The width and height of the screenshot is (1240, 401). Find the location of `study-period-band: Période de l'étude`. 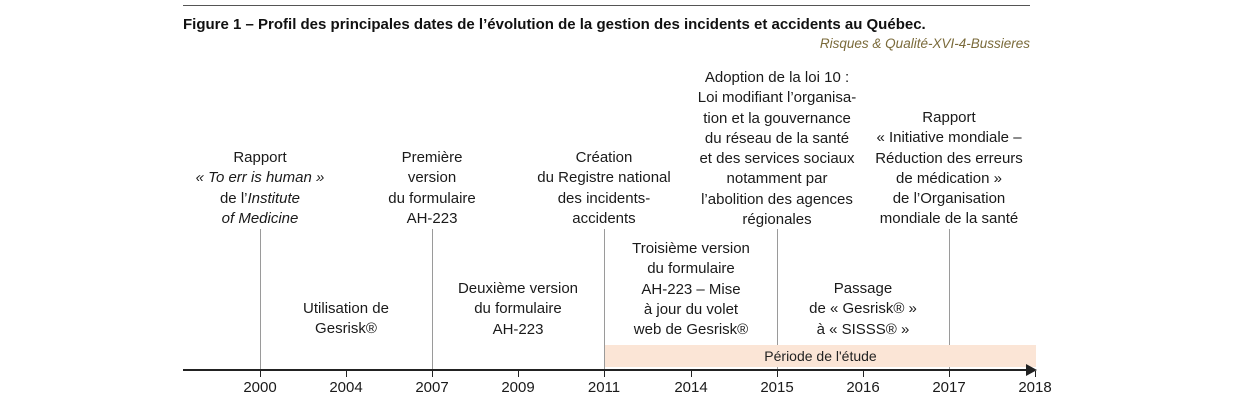

study-period-band: Période de l'étude is located at coordinates (820, 356).